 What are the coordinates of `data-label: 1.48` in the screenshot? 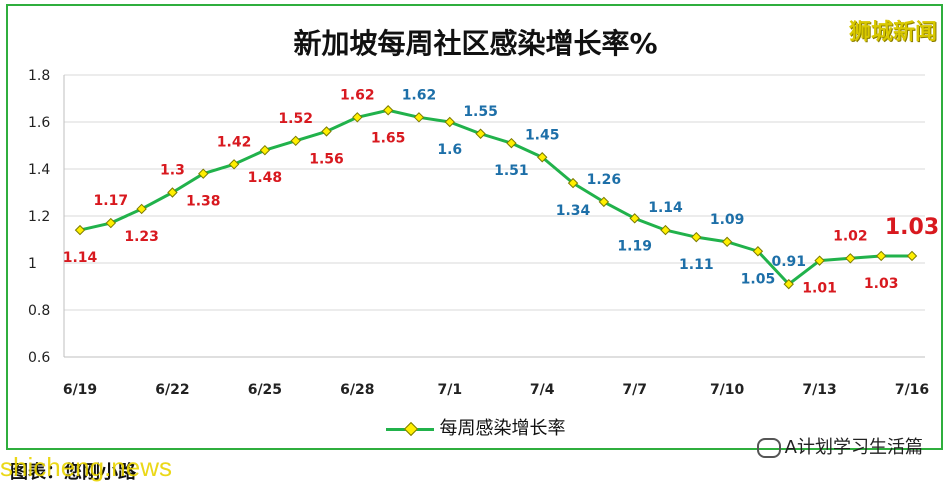 It's located at (265, 178).